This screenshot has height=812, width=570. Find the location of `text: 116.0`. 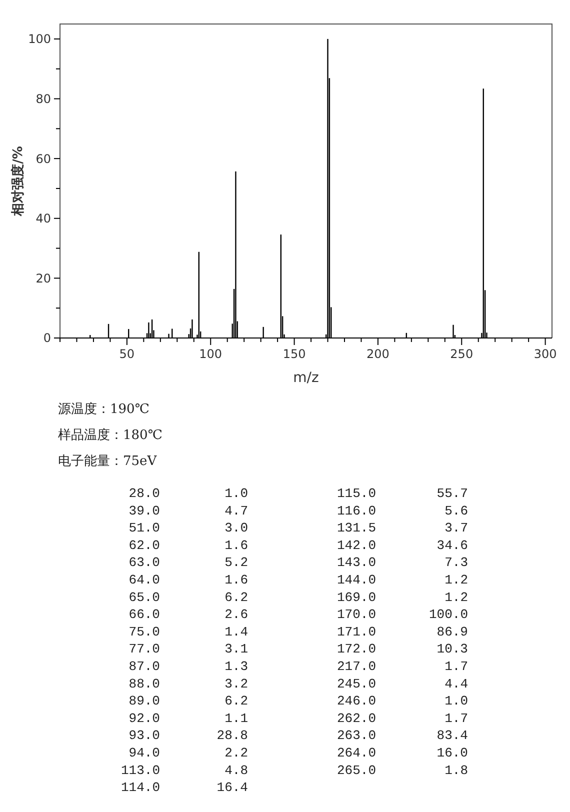

text: 116.0 is located at coordinates (356, 510).